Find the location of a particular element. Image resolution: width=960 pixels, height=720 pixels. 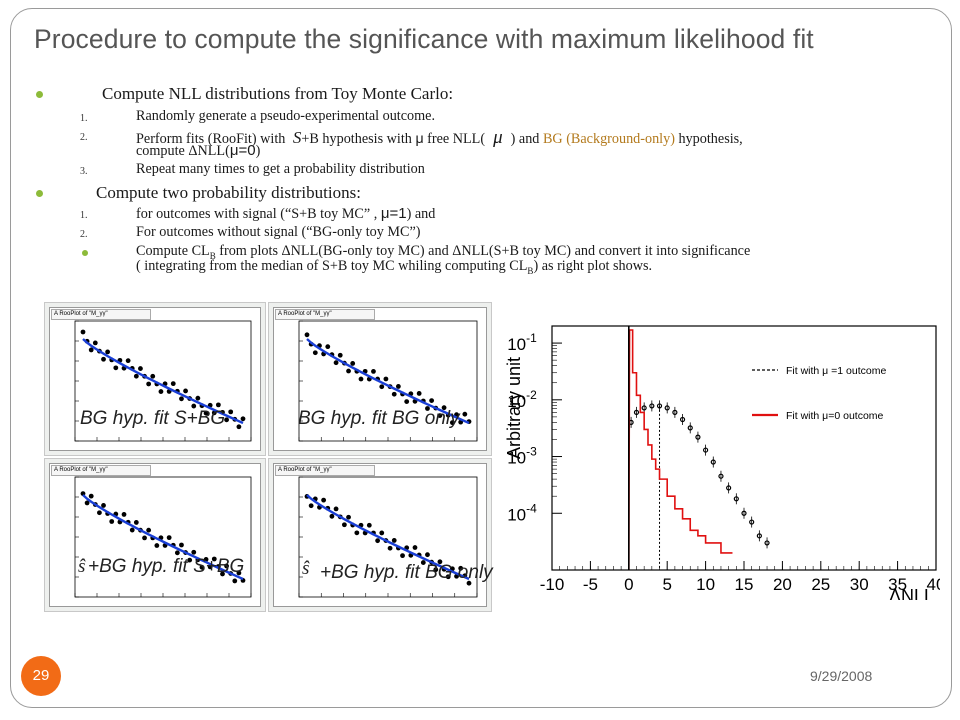

item-1-3-number: 3. is located at coordinates (84, 171).